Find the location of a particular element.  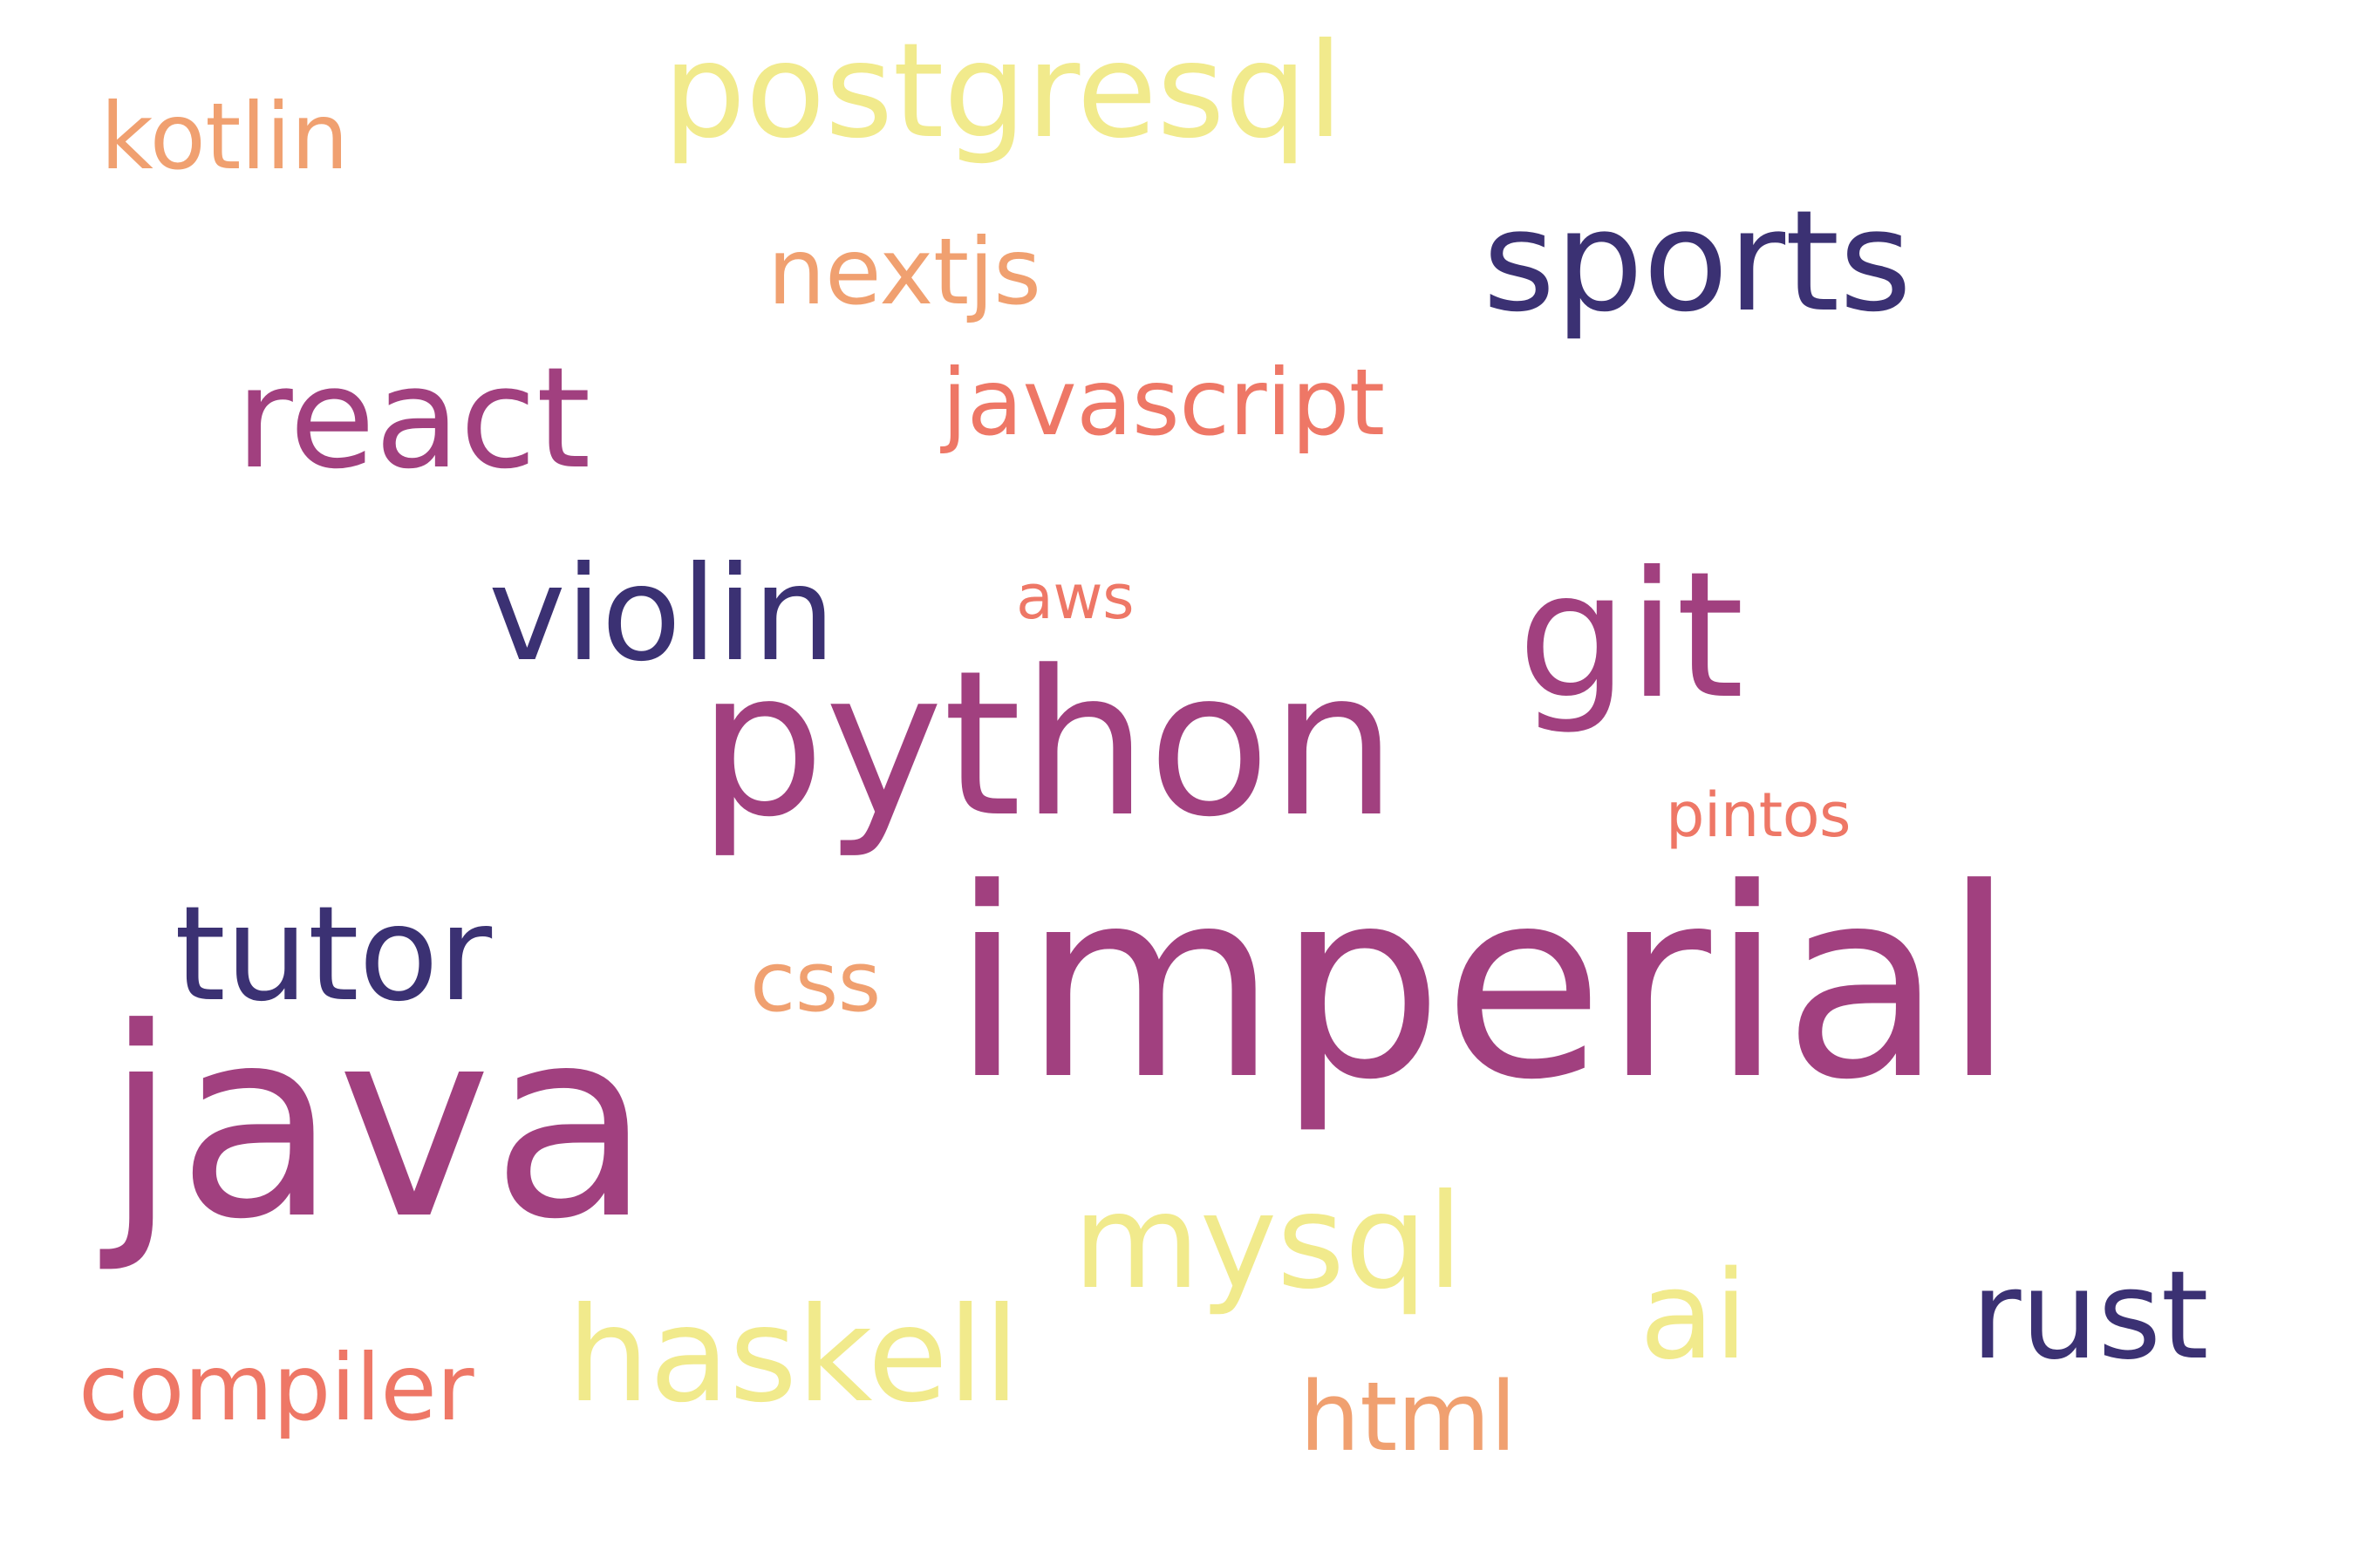

word-ai: ai is located at coordinates (1694, 1316).